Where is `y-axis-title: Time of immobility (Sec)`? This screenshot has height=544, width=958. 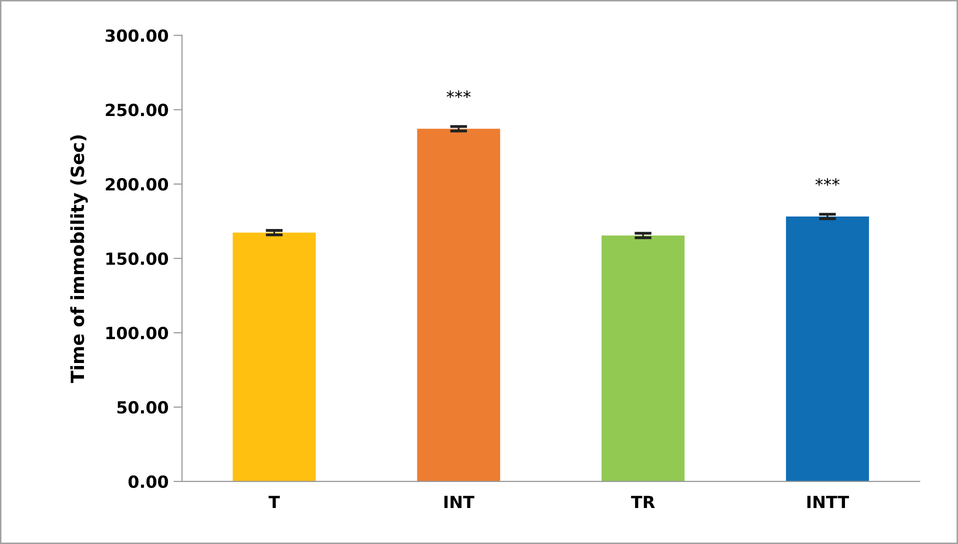
y-axis-title: Time of immobility (Sec) is located at coordinates (79, 259).